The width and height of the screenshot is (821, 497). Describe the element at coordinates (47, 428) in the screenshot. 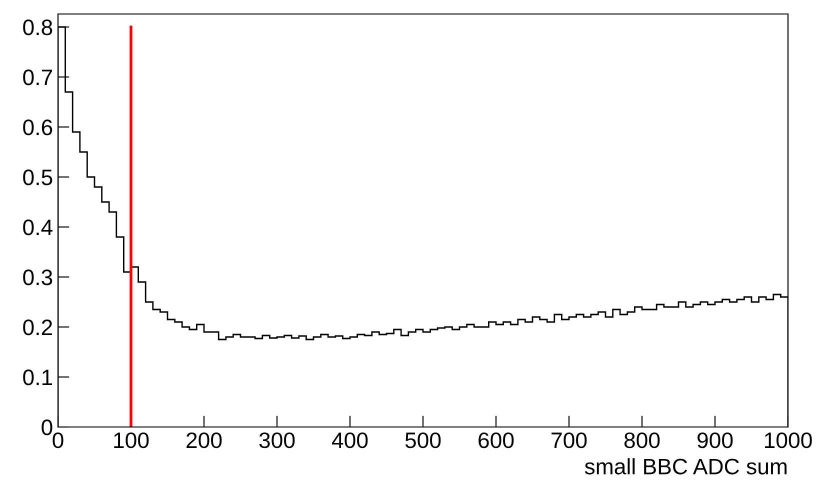

I see `y-tick-label: 0` at that location.